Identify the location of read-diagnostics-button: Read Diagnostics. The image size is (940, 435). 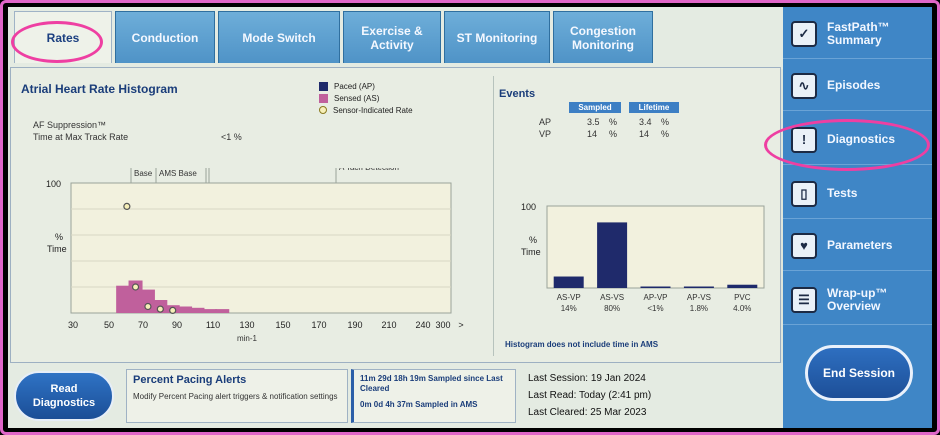
(64, 396).